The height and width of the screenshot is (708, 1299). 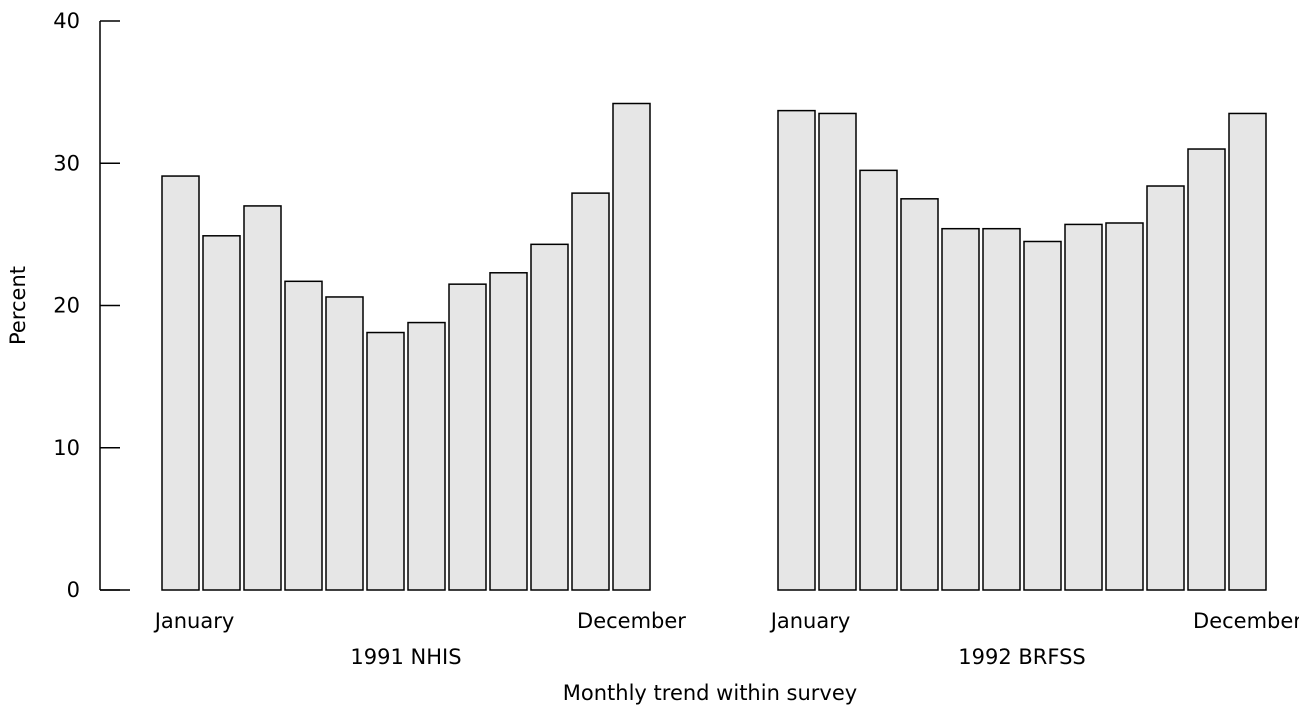 What do you see at coordinates (66, 163) in the screenshot?
I see `y-tick-label: 30` at bounding box center [66, 163].